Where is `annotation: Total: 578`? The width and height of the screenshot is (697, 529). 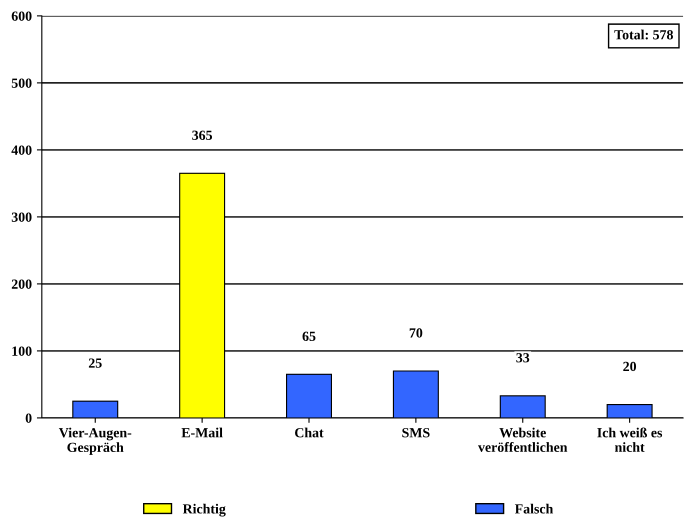 annotation: Total: 578 is located at coordinates (643, 35).